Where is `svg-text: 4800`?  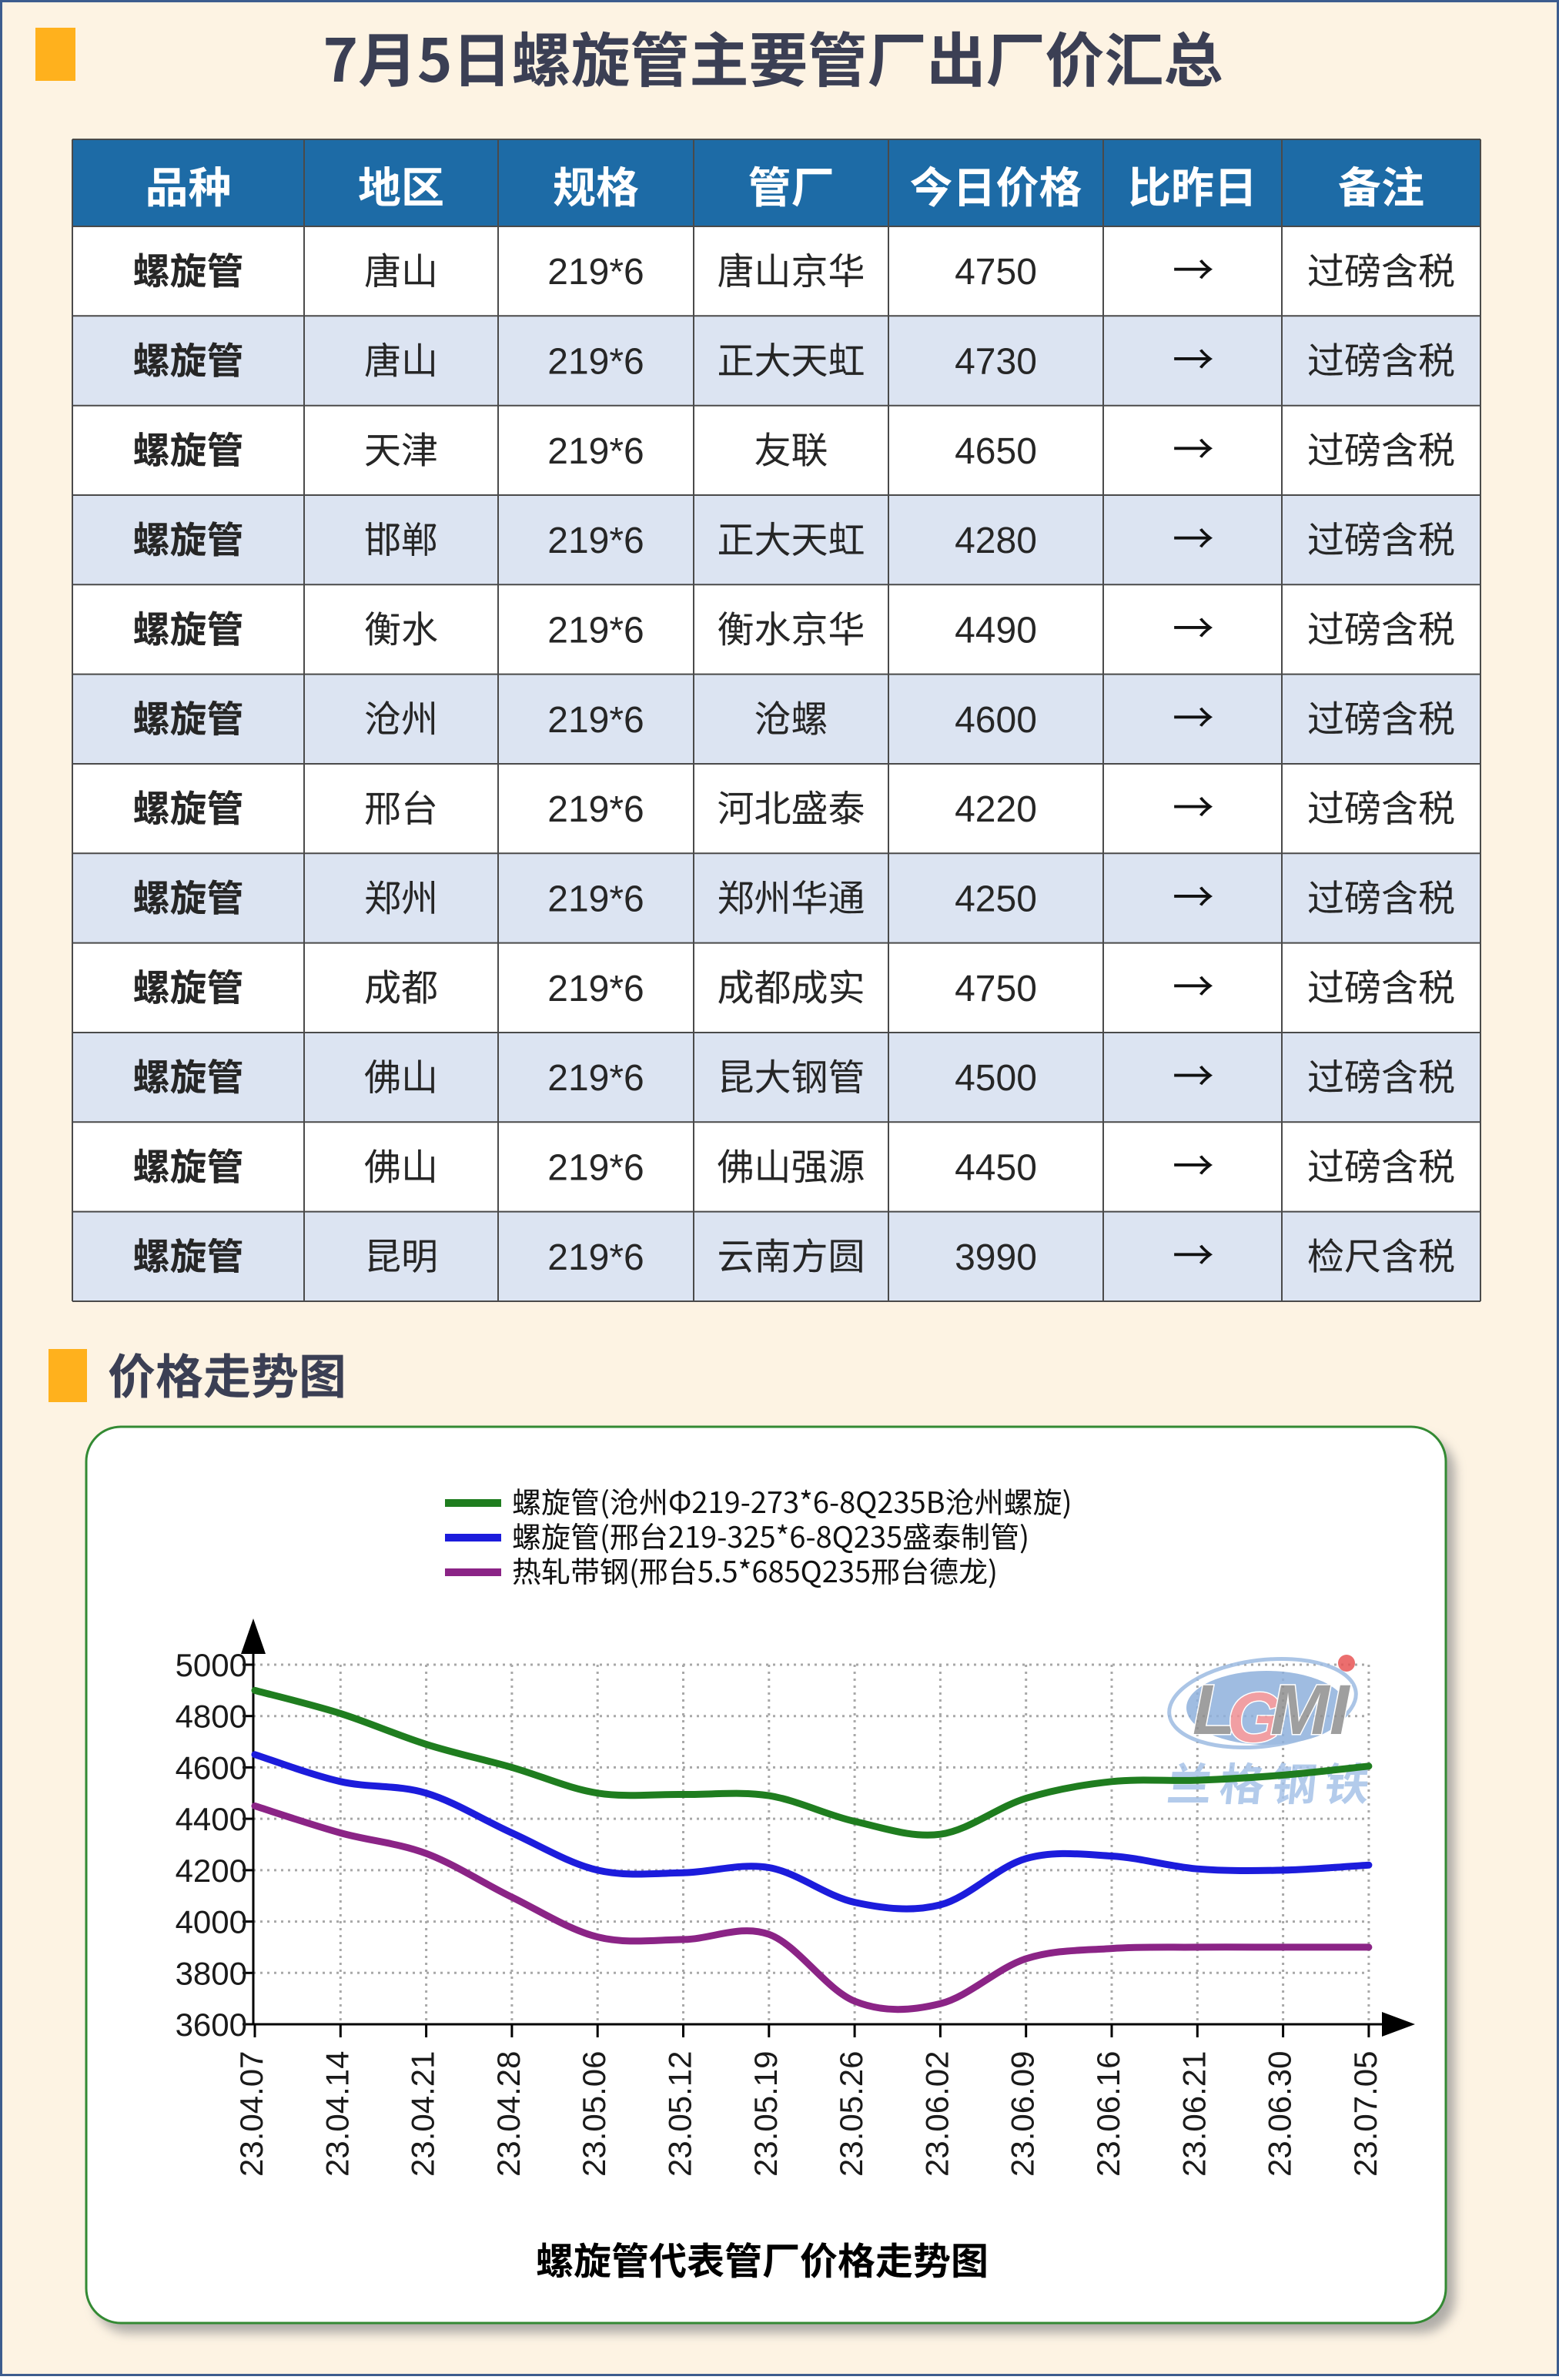 svg-text: 4800 is located at coordinates (211, 1717).